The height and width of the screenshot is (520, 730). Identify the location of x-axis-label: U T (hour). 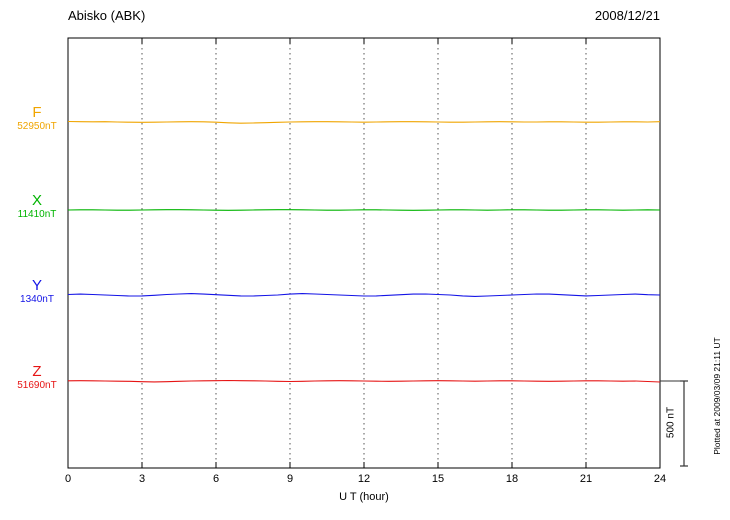
(364, 497).